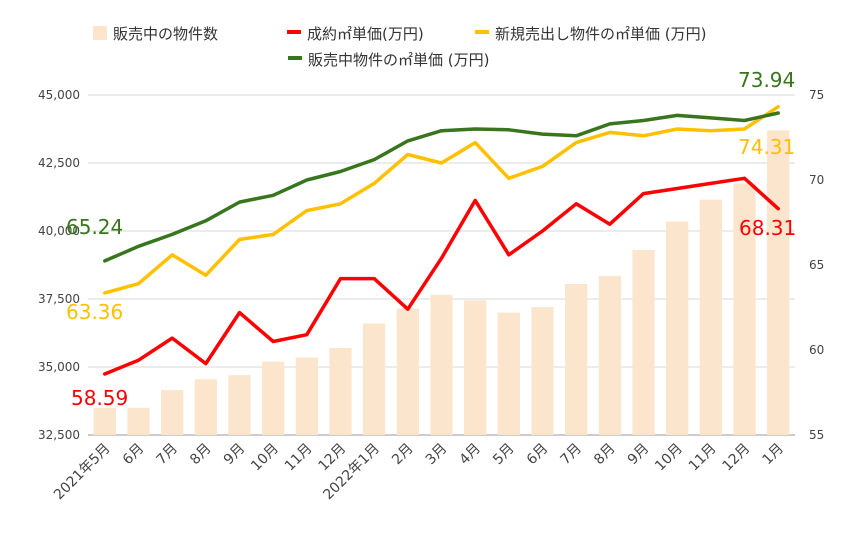 This screenshot has width=855, height=540. What do you see at coordinates (767, 228) in the screenshot?
I see `callout-red-end: 68.31` at bounding box center [767, 228].